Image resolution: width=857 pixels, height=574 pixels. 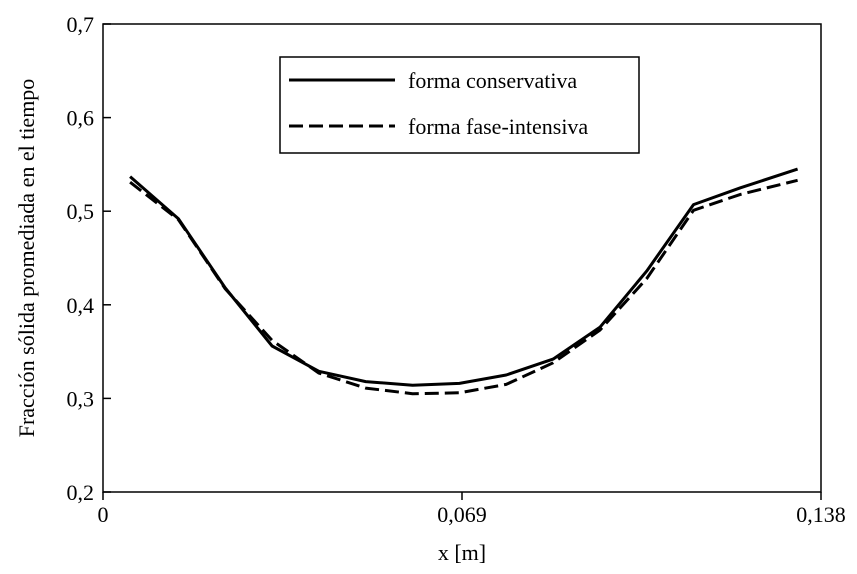 I want to click on x-tick-label: 0, so click(x=103, y=514).